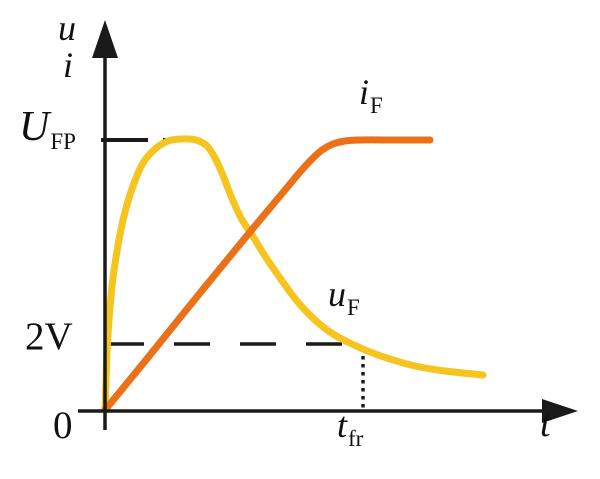 The image size is (600, 479). Describe the element at coordinates (34, 127) in the screenshot. I see `u-peak-label-main: U` at that location.